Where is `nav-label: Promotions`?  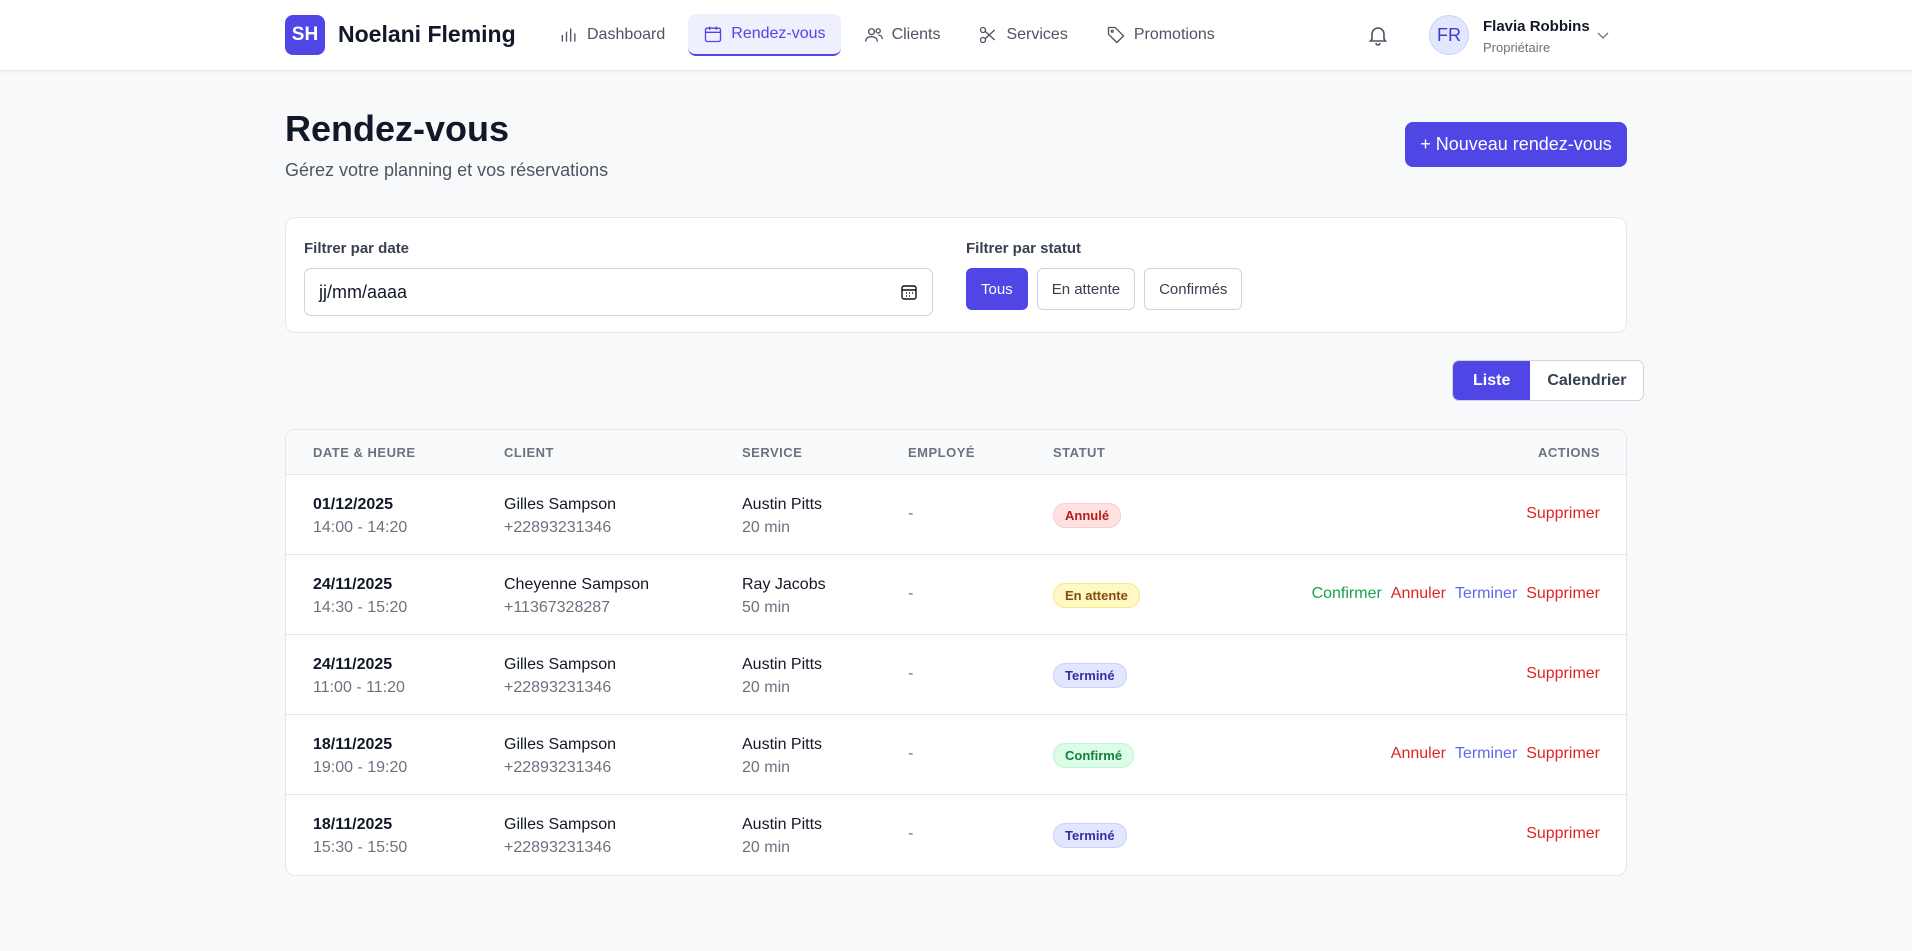
nav-label: Promotions is located at coordinates (1174, 34).